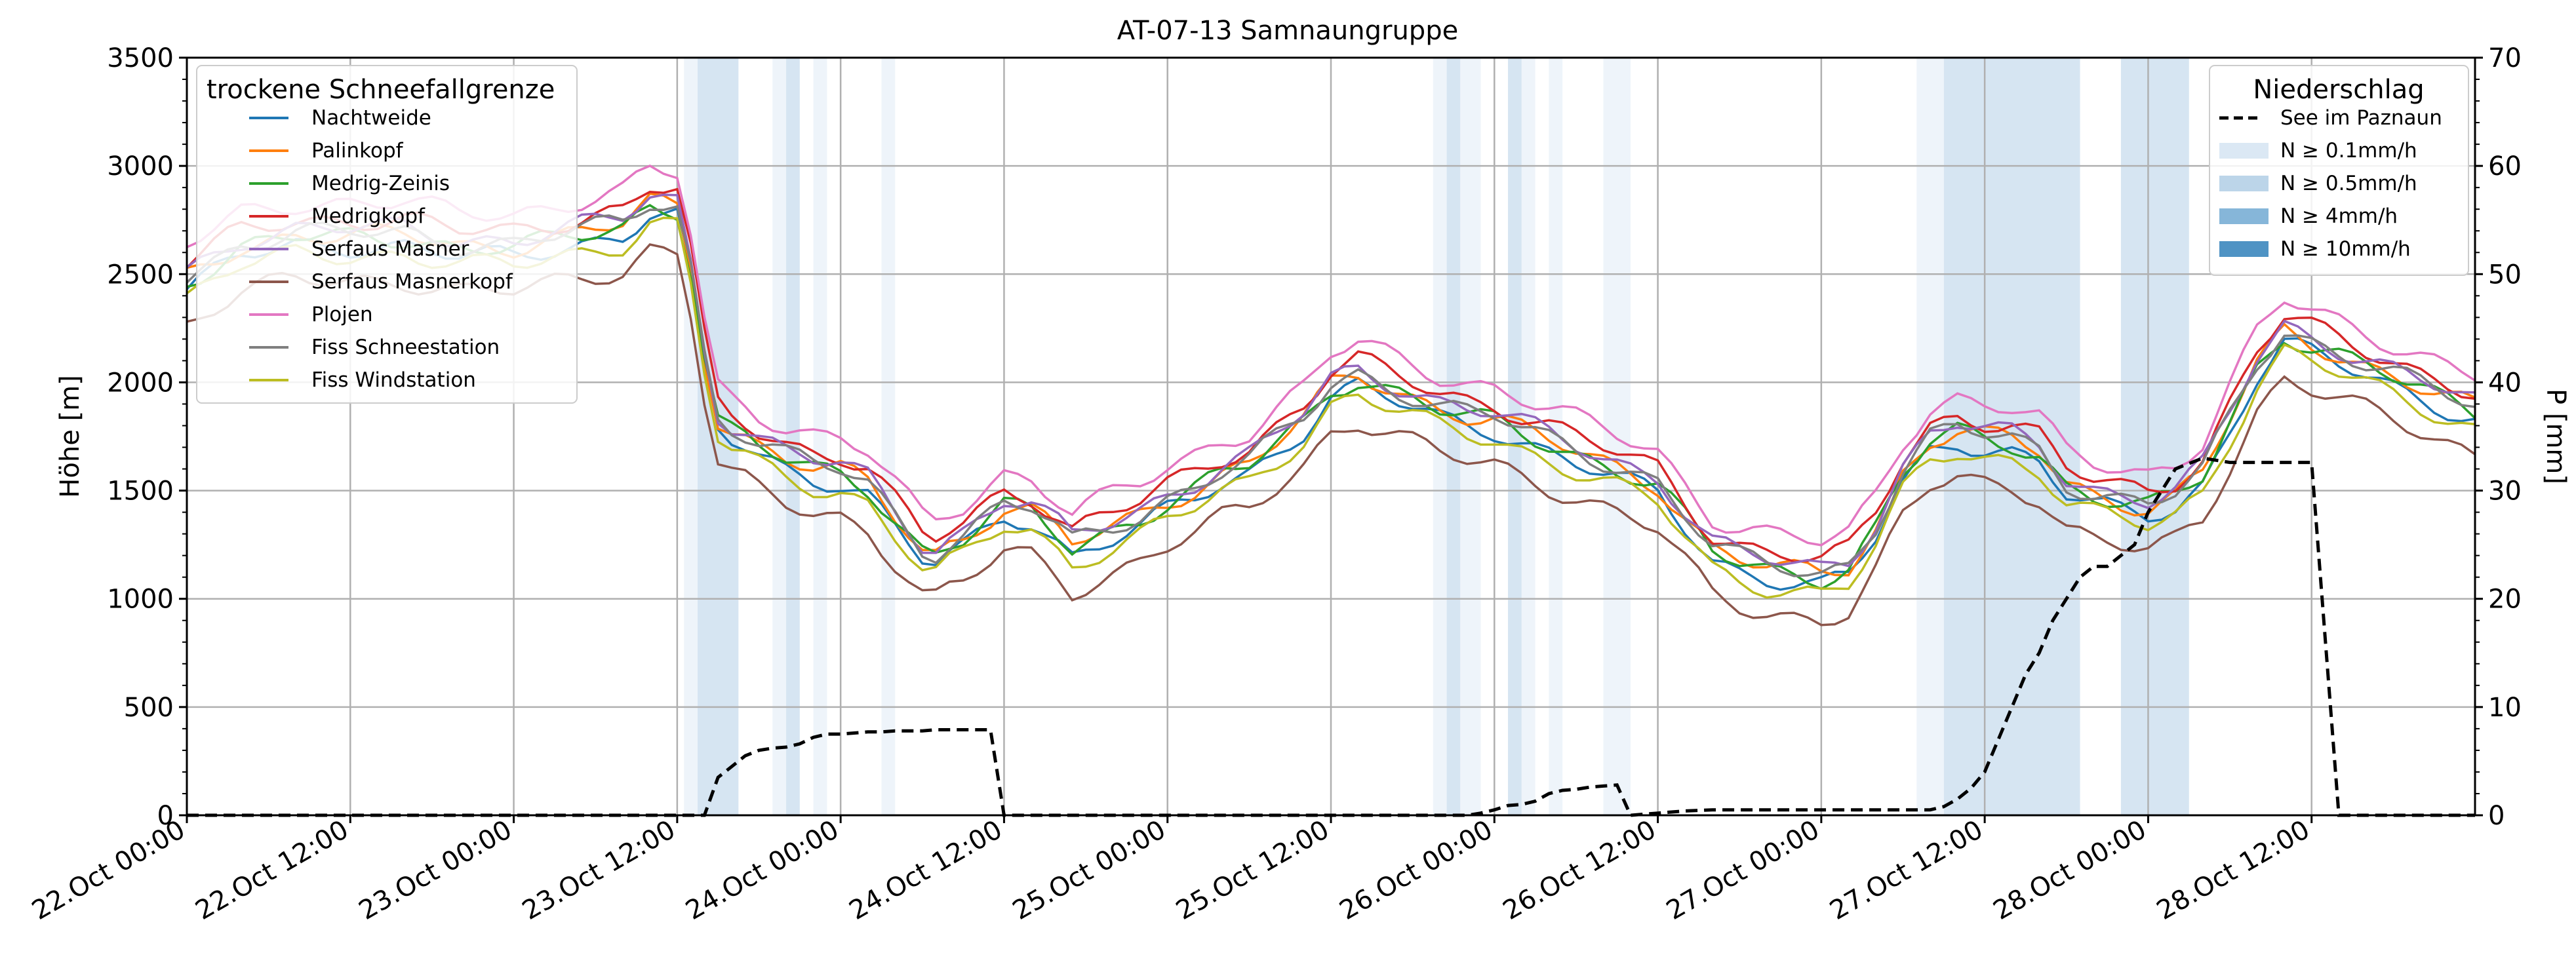 The width and height of the screenshot is (2576, 966). What do you see at coordinates (2505, 166) in the screenshot?
I see `y-right-tick-label: 60` at bounding box center [2505, 166].